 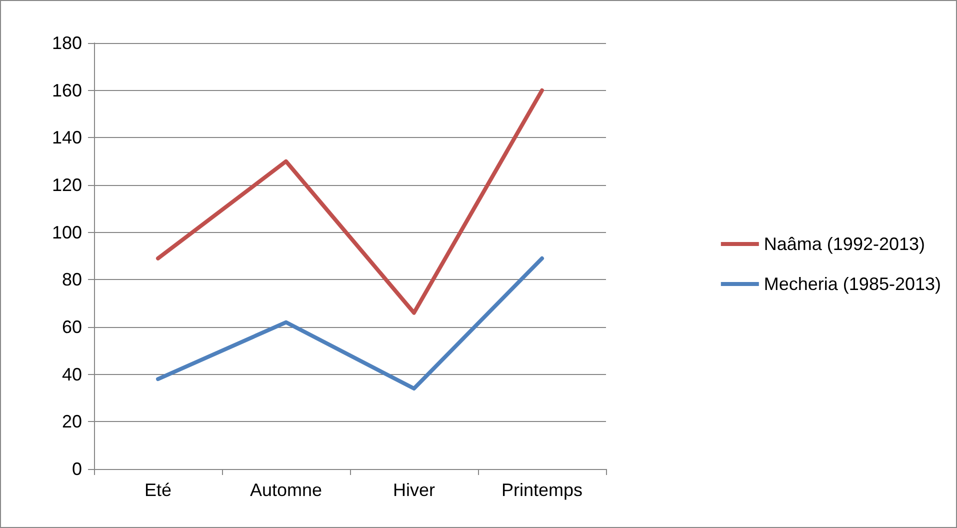 I want to click on y-tick-label: 40, so click(x=72, y=374).